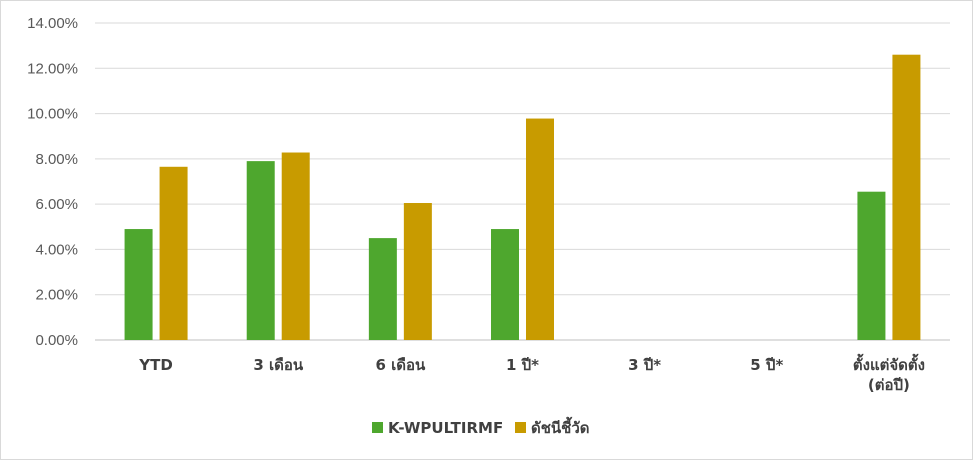 The image size is (973, 460). I want to click on x-tick-label: 3 เดือน, so click(278, 365).